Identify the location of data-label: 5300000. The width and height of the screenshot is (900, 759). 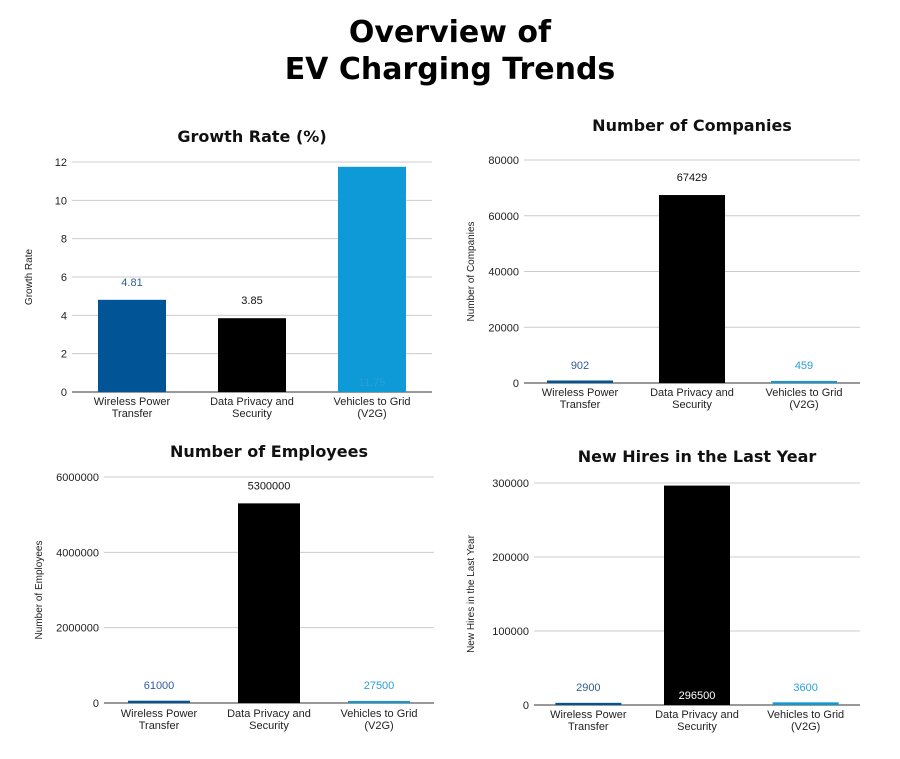
(269, 486).